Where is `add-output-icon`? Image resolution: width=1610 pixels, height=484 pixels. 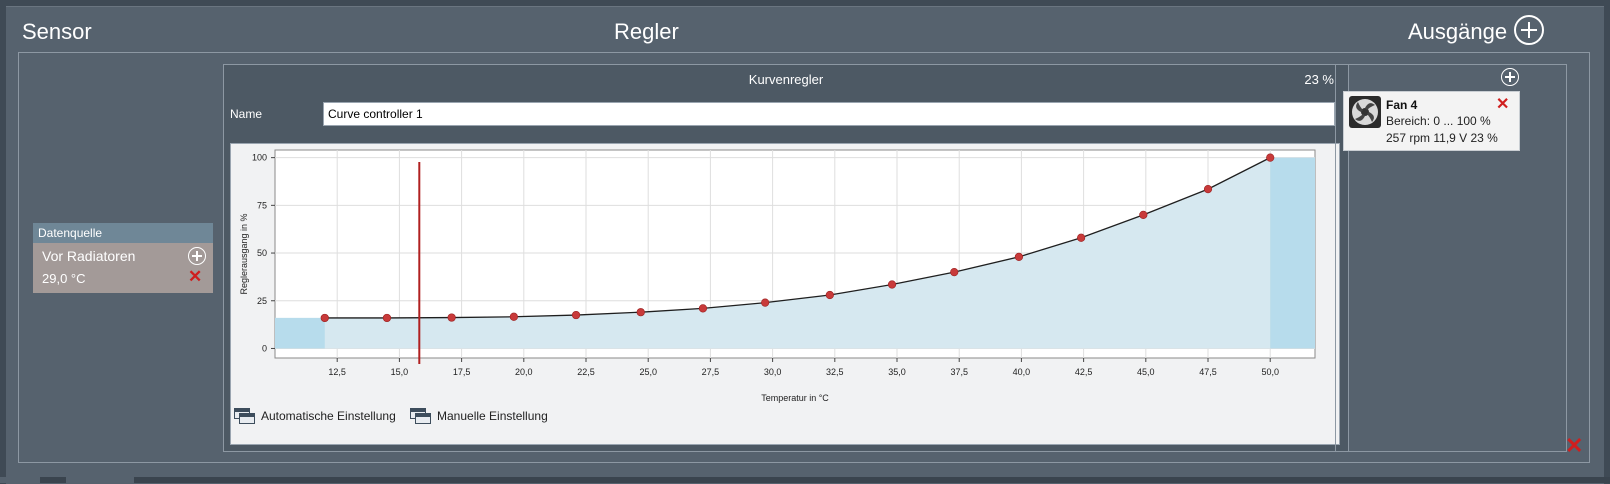
add-output-icon is located at coordinates (1529, 30).